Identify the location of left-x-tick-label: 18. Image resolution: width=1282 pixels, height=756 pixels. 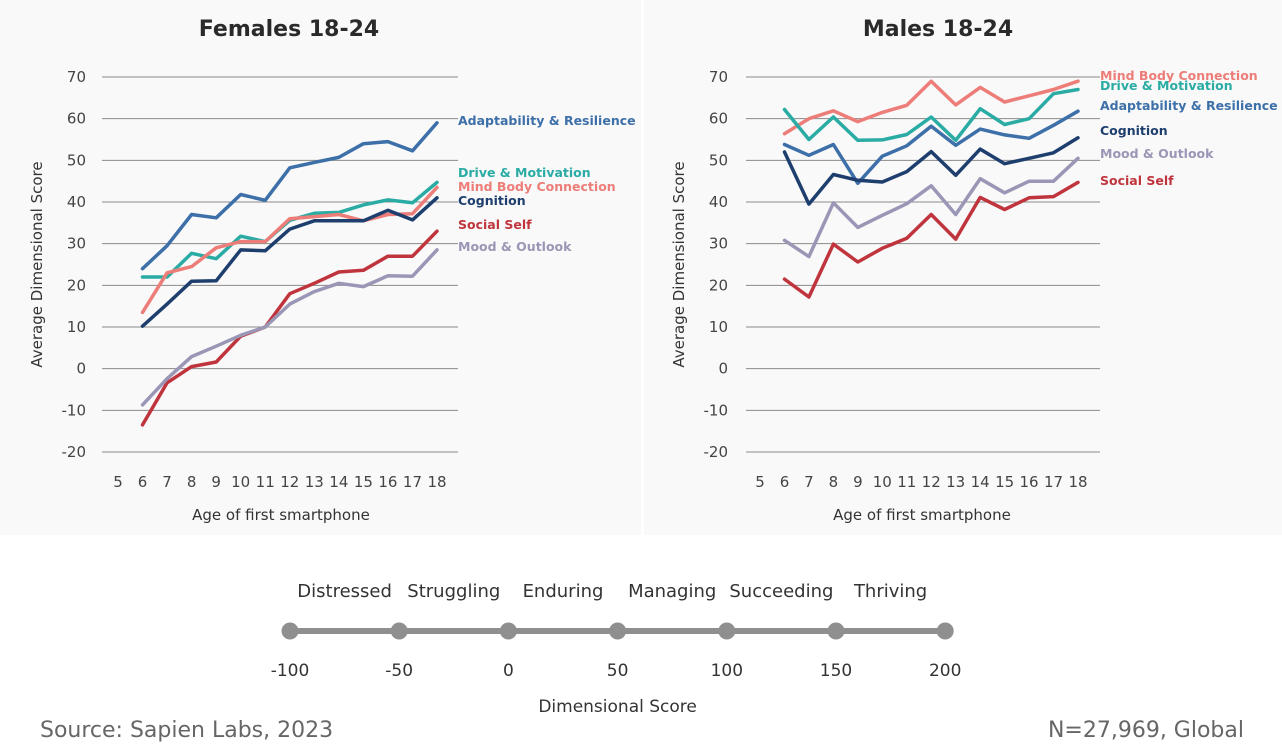
(436, 482).